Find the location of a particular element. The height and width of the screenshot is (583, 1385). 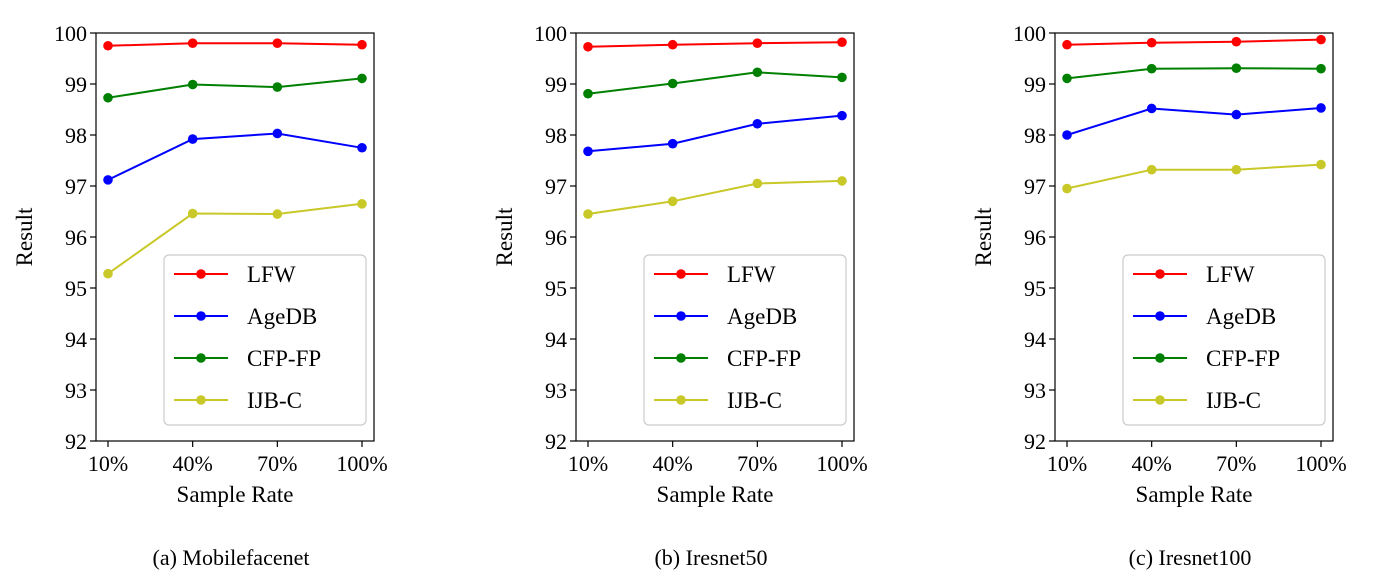

y-tick-label: 100 is located at coordinates (1029, 33).